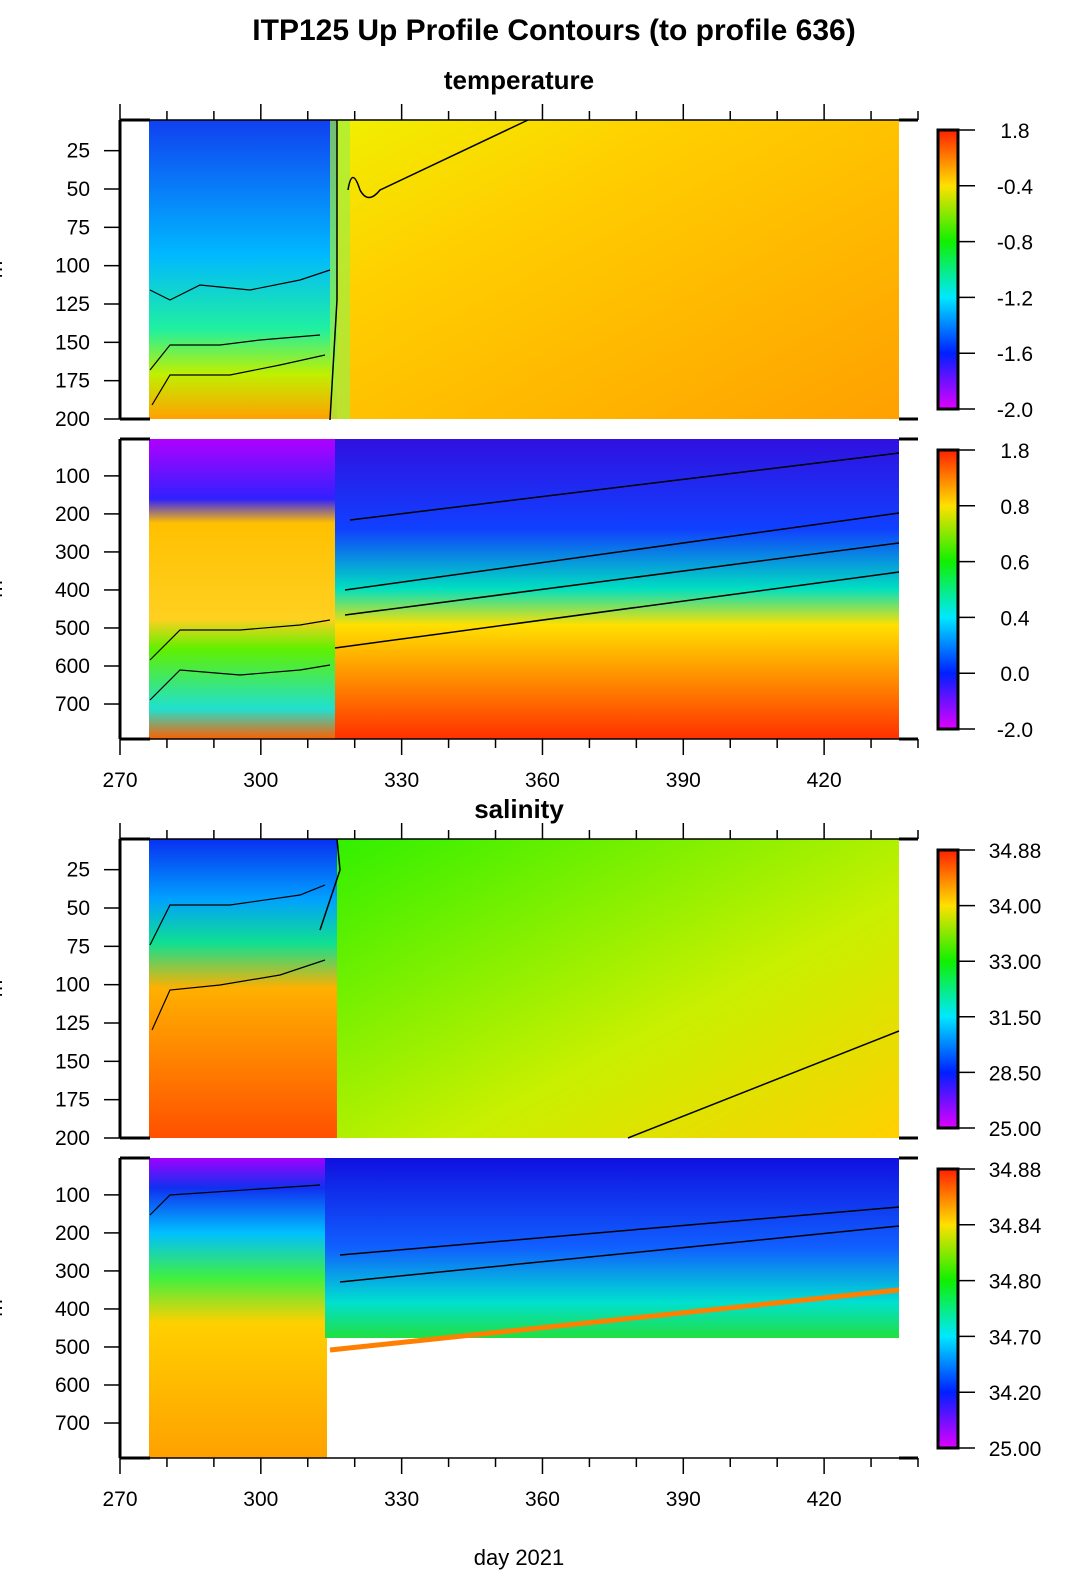 Image resolution: width=1070 pixels, height=1575 pixels. Describe the element at coordinates (1015, 1073) in the screenshot. I see `colorbar-tick-label: 28.50` at that location.